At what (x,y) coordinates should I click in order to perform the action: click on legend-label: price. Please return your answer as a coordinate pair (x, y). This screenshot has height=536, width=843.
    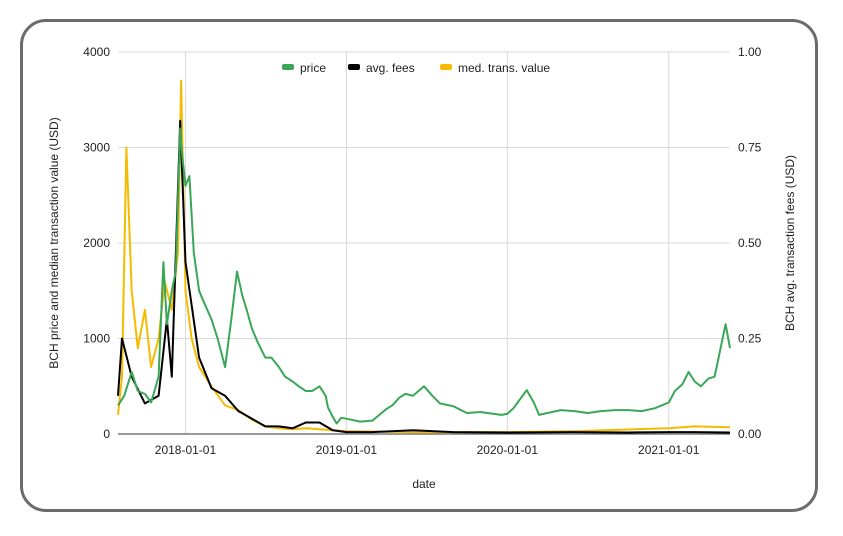
    Looking at the image, I should click on (313, 68).